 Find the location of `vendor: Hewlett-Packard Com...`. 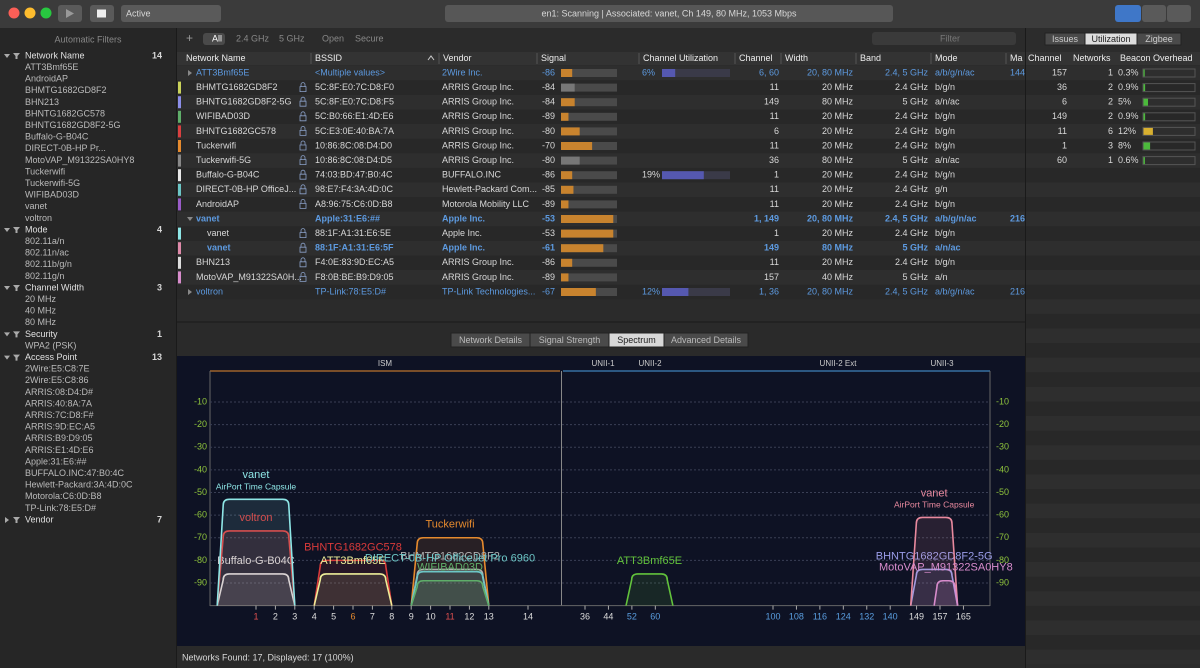

vendor: Hewlett-Packard Com... is located at coordinates (489, 189).